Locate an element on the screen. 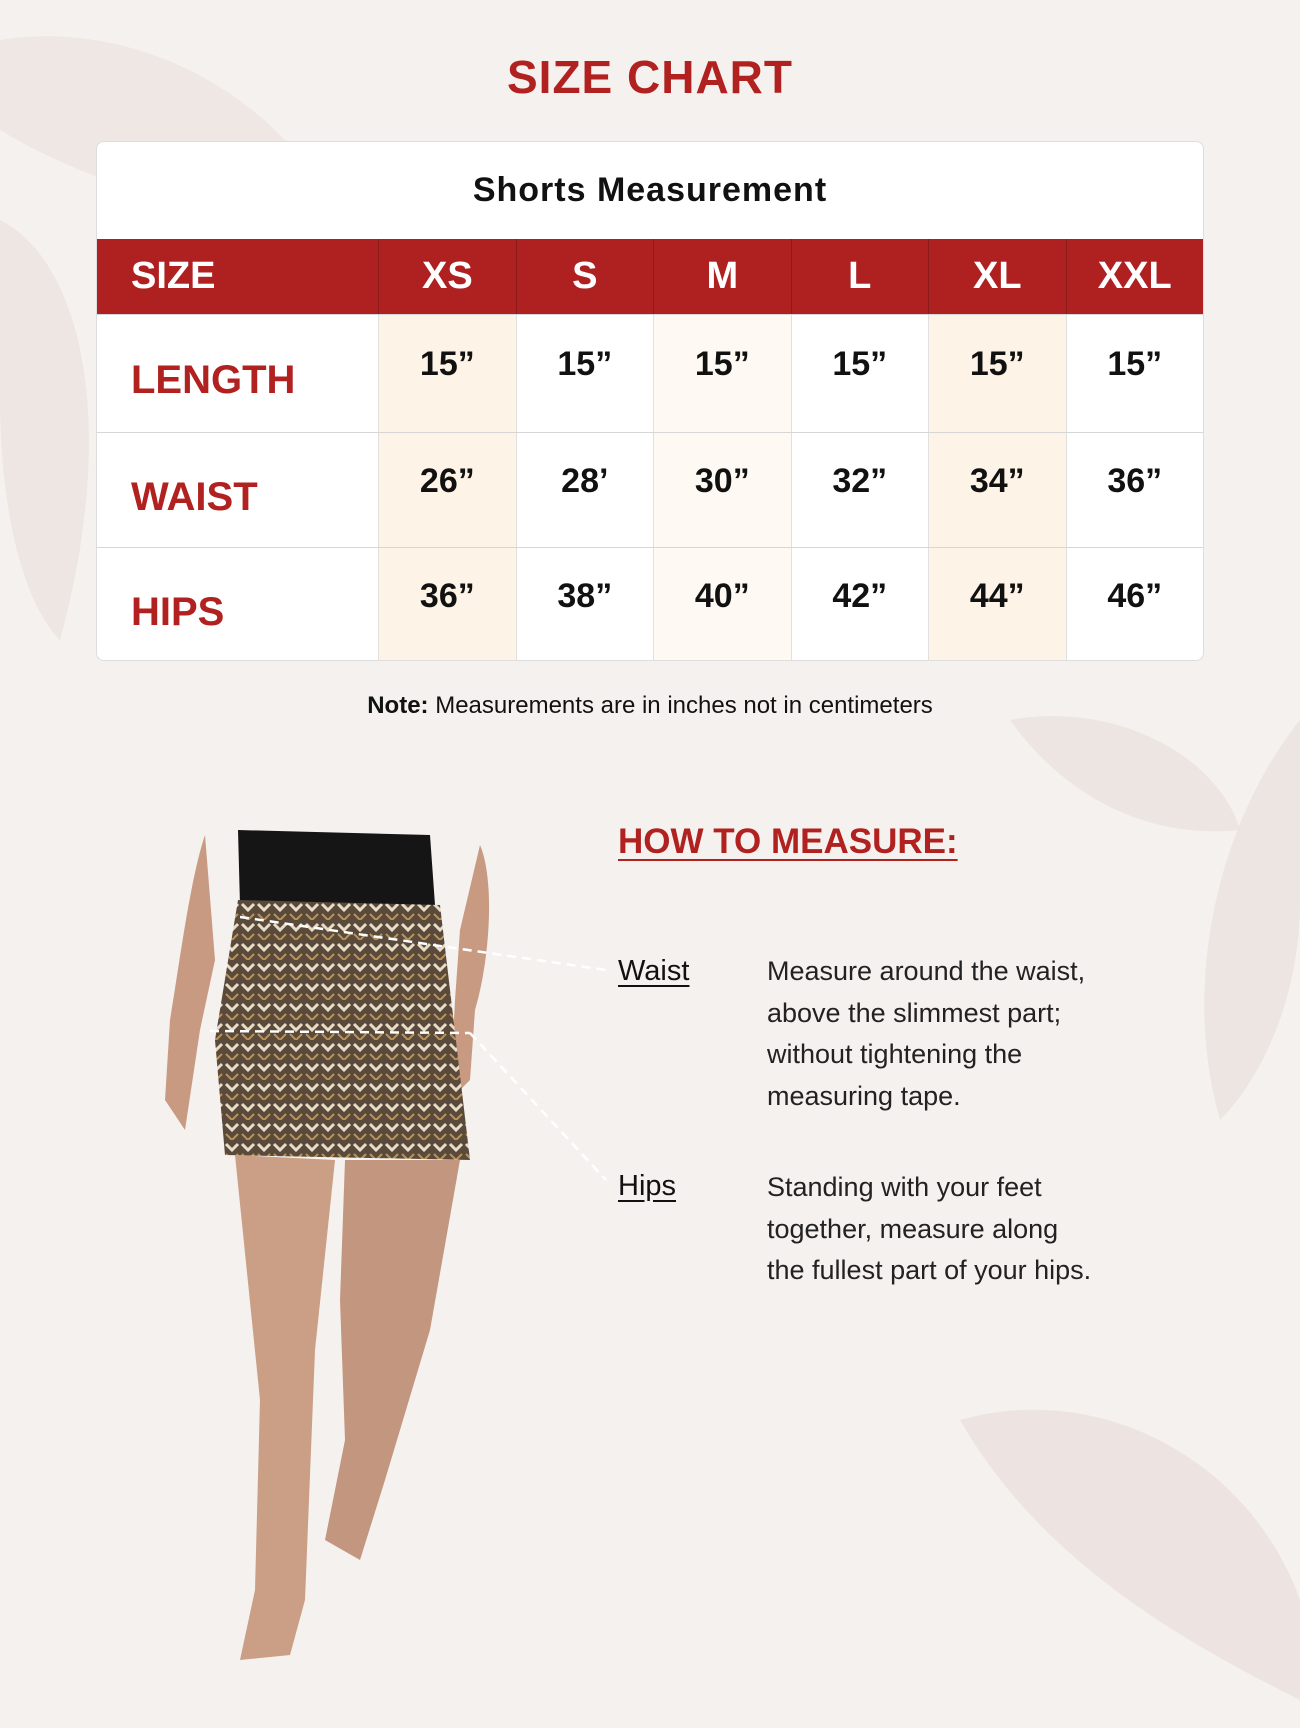  header-xs: XS is located at coordinates (446, 276).